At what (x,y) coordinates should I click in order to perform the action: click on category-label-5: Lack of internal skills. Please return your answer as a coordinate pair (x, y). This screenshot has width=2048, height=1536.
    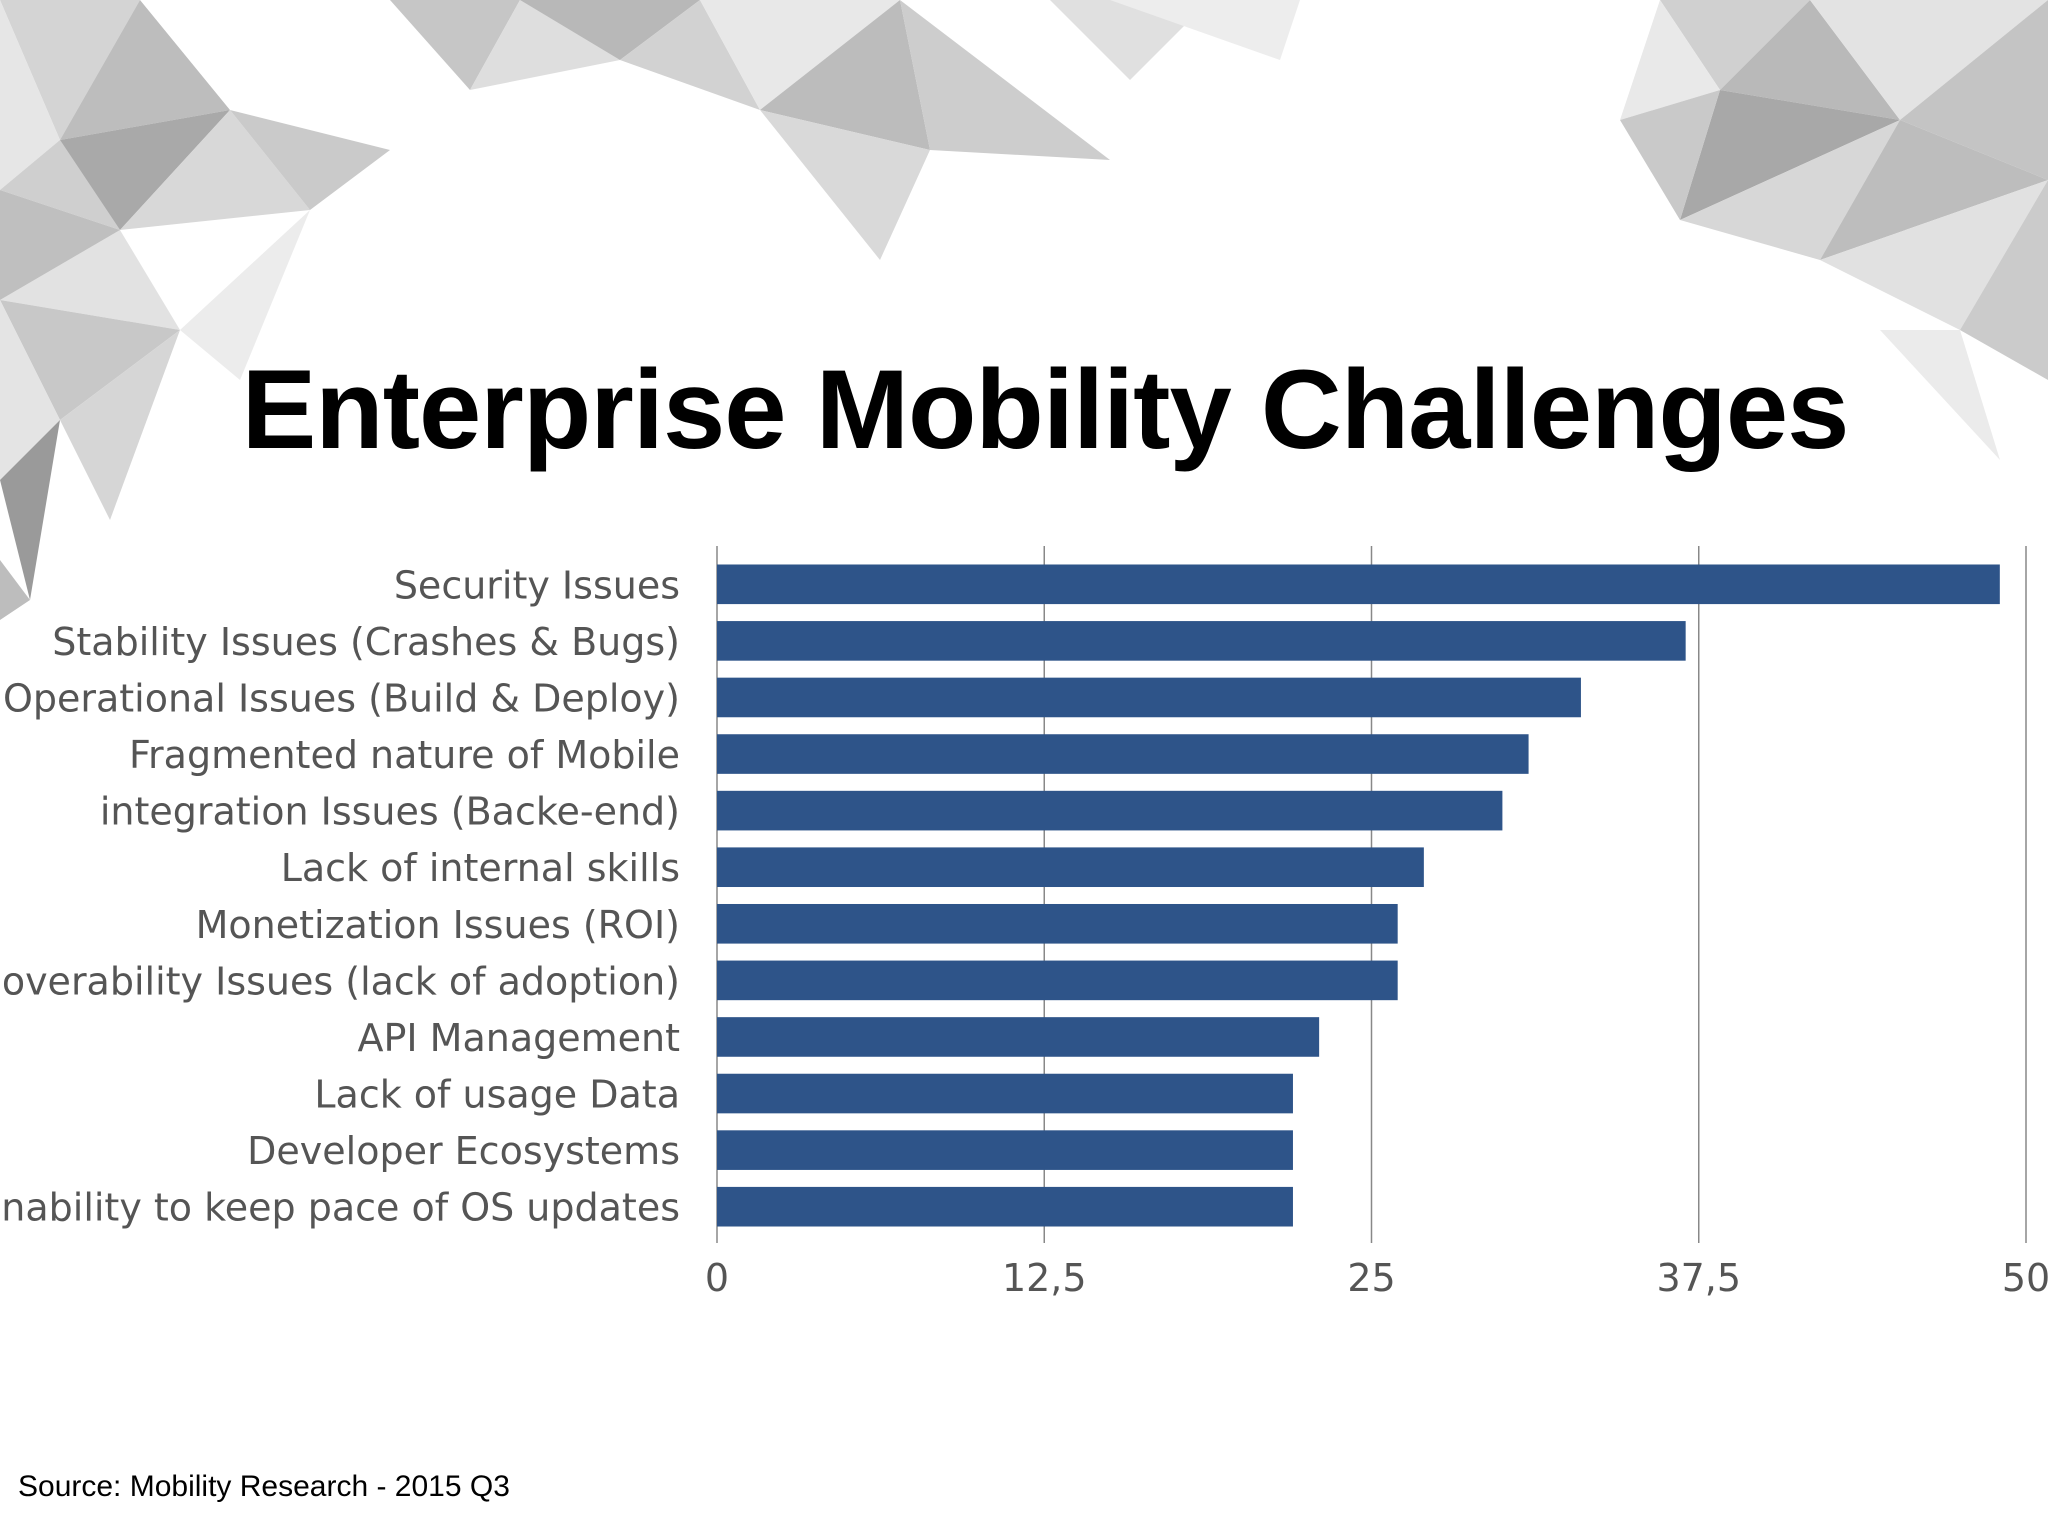
    Looking at the image, I should click on (480, 868).